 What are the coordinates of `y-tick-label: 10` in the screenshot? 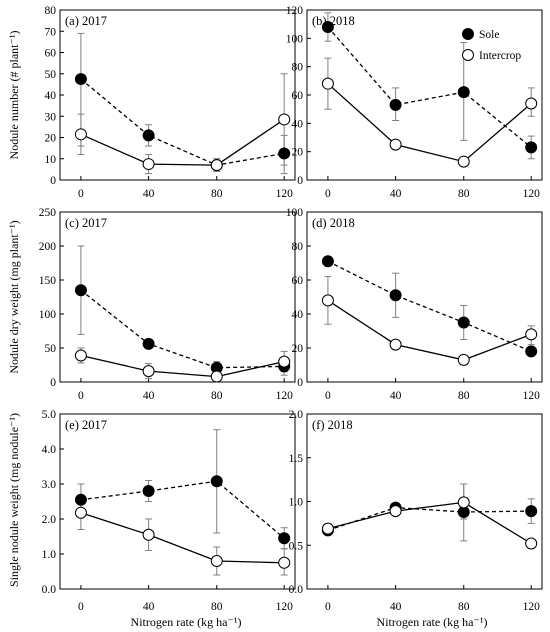 It's located at (51, 160).